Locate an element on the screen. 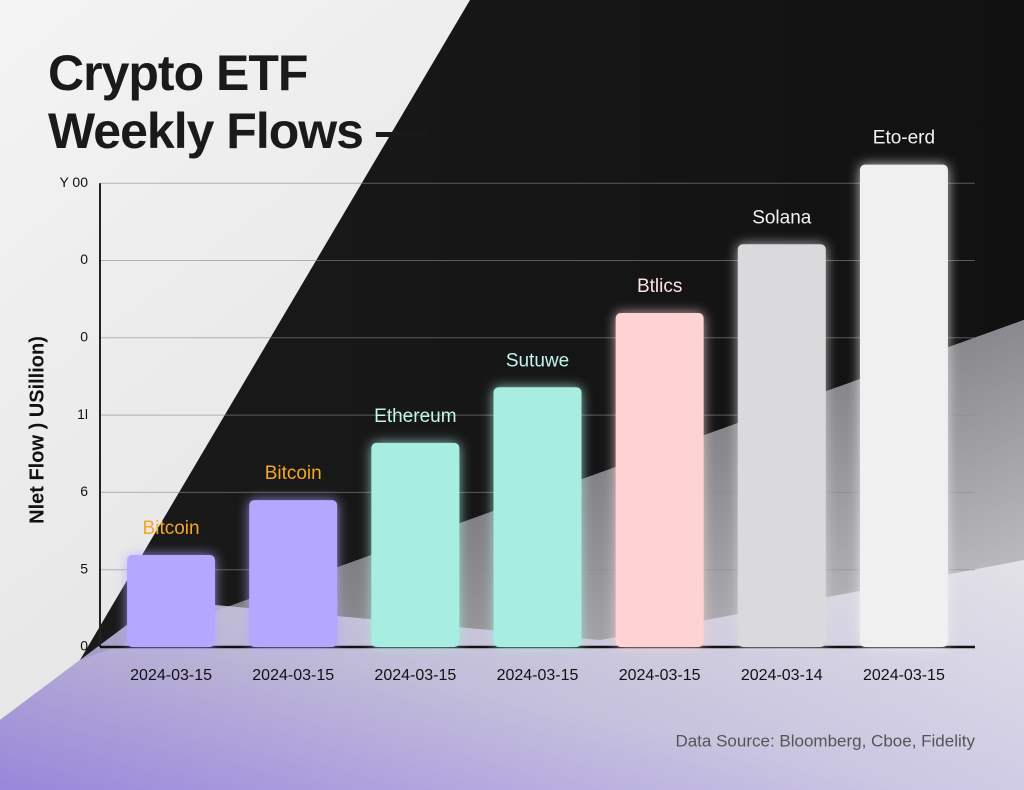 The width and height of the screenshot is (1024, 790). y-axis-label: Nlet Flow ) USillion) is located at coordinates (37, 430).